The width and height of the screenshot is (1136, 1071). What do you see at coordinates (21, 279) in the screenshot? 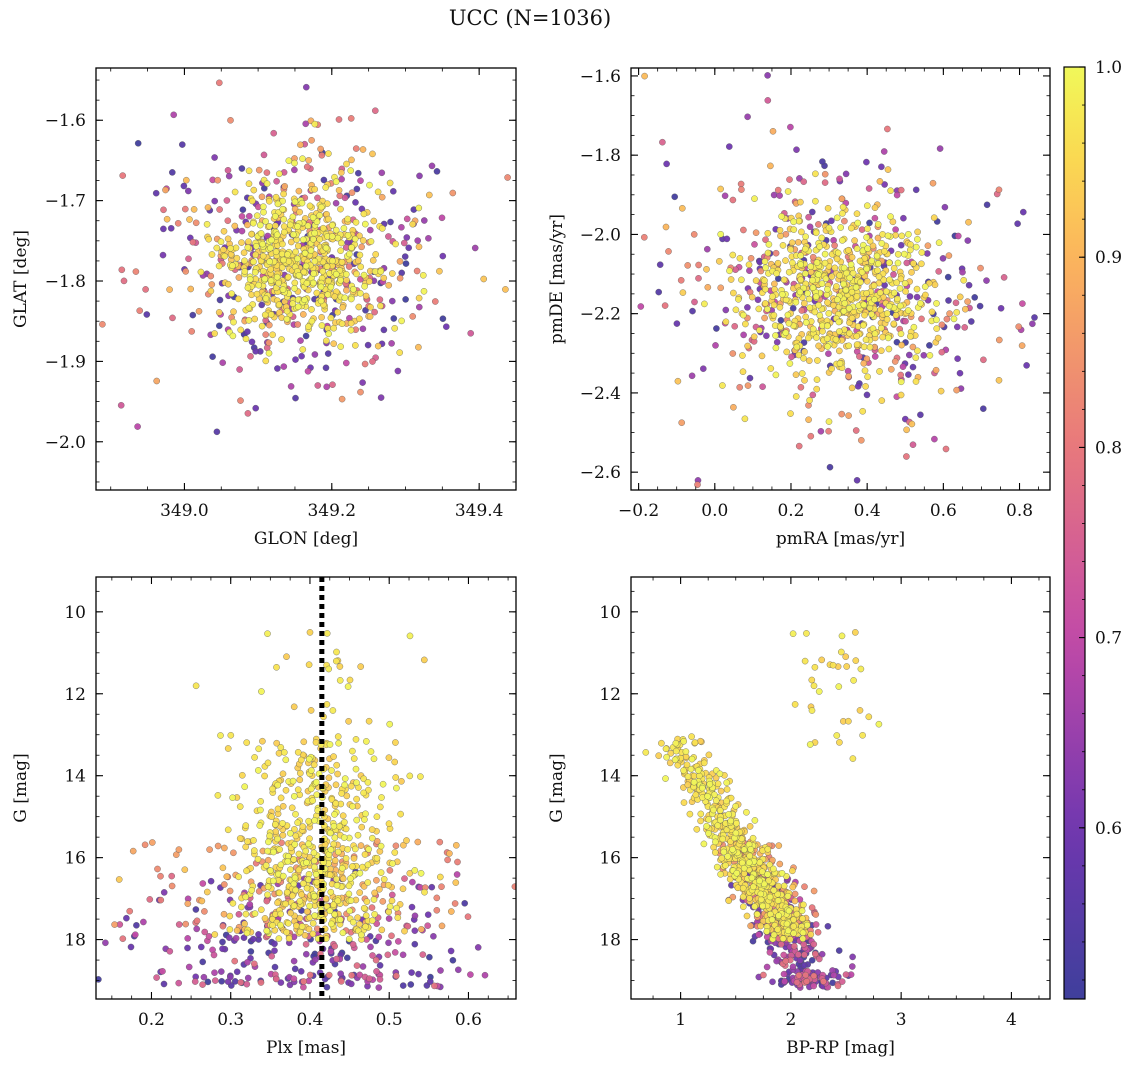
I see `y-axis-label: GLAT [deg]` at bounding box center [21, 279].